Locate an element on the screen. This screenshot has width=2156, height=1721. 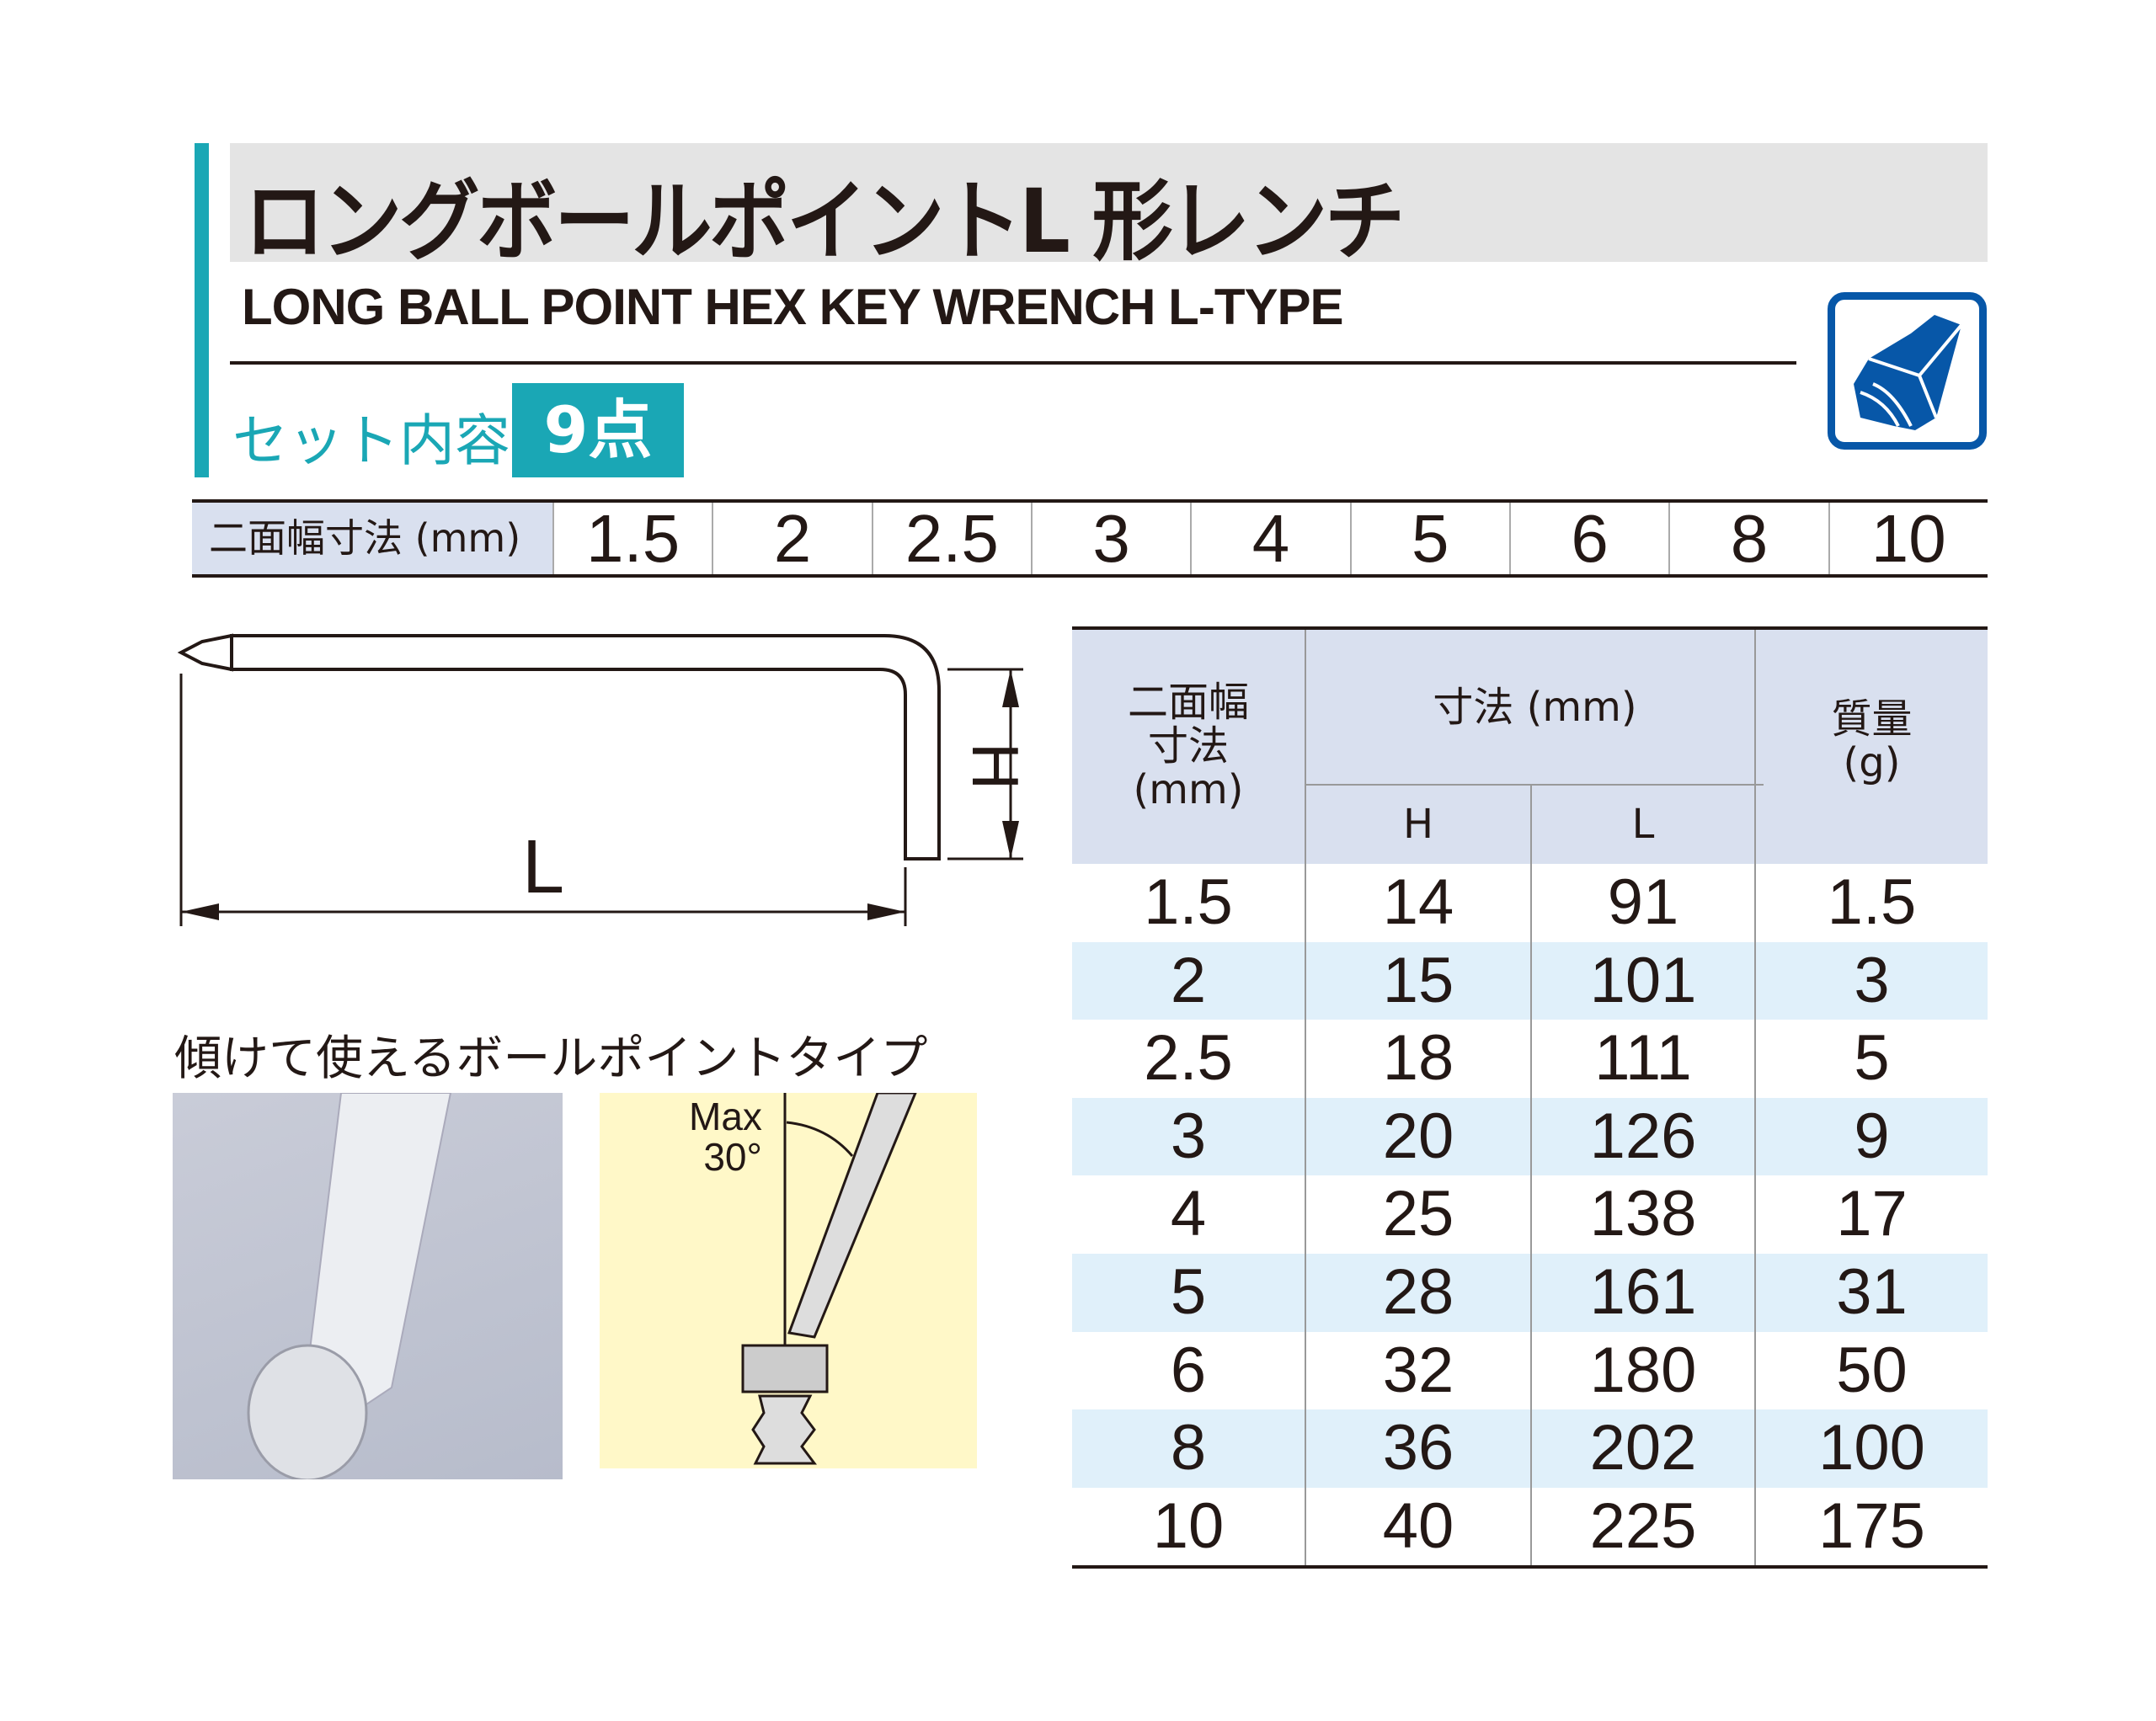
size-value: 2.5 is located at coordinates (951, 538).